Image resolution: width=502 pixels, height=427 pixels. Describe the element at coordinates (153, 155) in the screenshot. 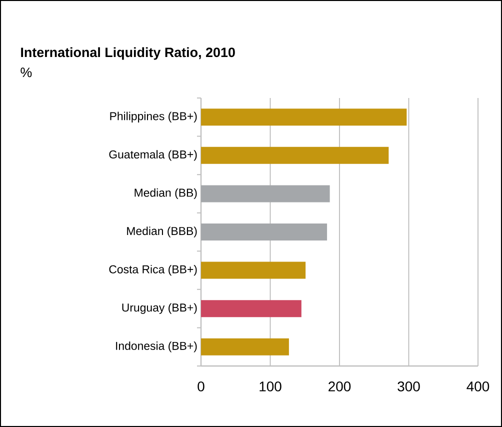

I see `y-tick-label: Guatemala (BB+)` at that location.